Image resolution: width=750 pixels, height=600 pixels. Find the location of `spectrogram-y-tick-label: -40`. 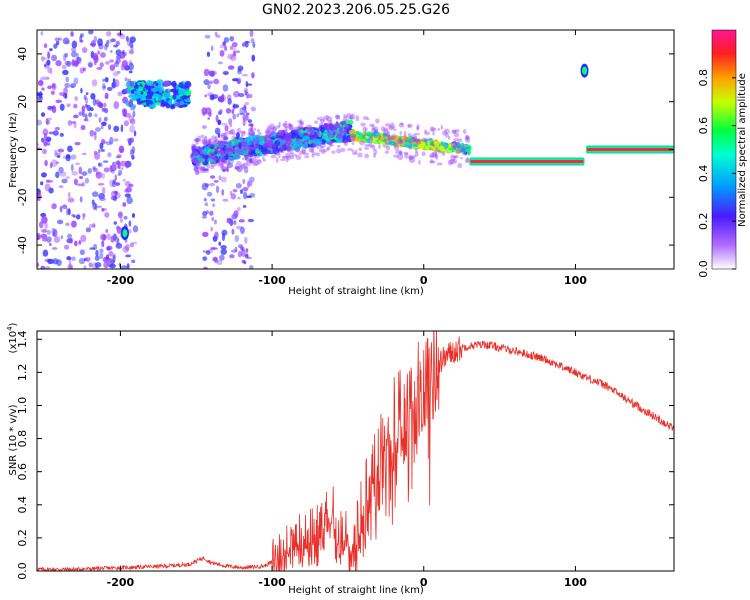

spectrogram-y-tick-label: -40 is located at coordinates (22, 245).